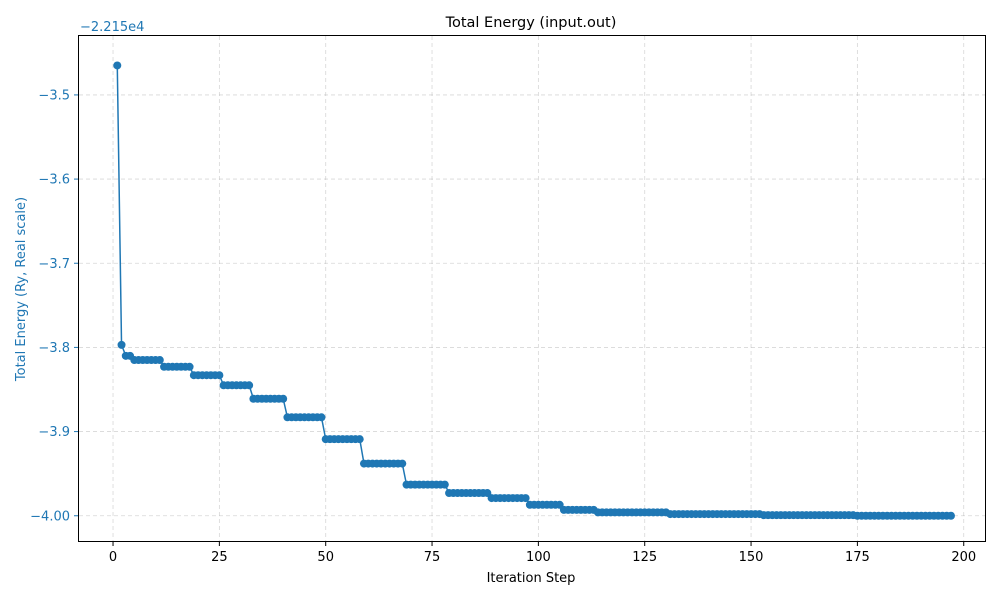 This screenshot has width=1000, height=600. Describe the element at coordinates (54, 180) in the screenshot. I see `y-tick-label: −3.6` at that location.